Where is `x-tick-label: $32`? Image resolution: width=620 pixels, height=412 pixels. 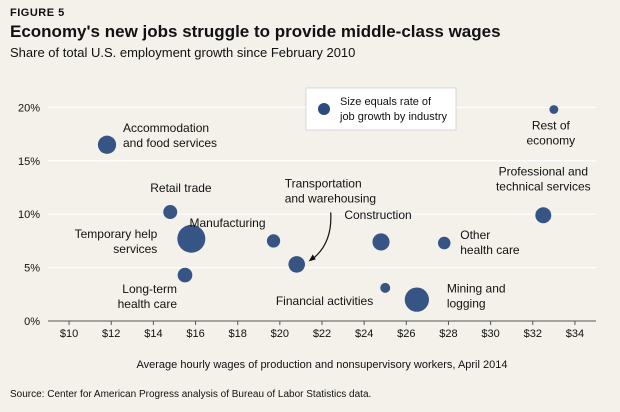
x-tick-label: $32 is located at coordinates (533, 334).